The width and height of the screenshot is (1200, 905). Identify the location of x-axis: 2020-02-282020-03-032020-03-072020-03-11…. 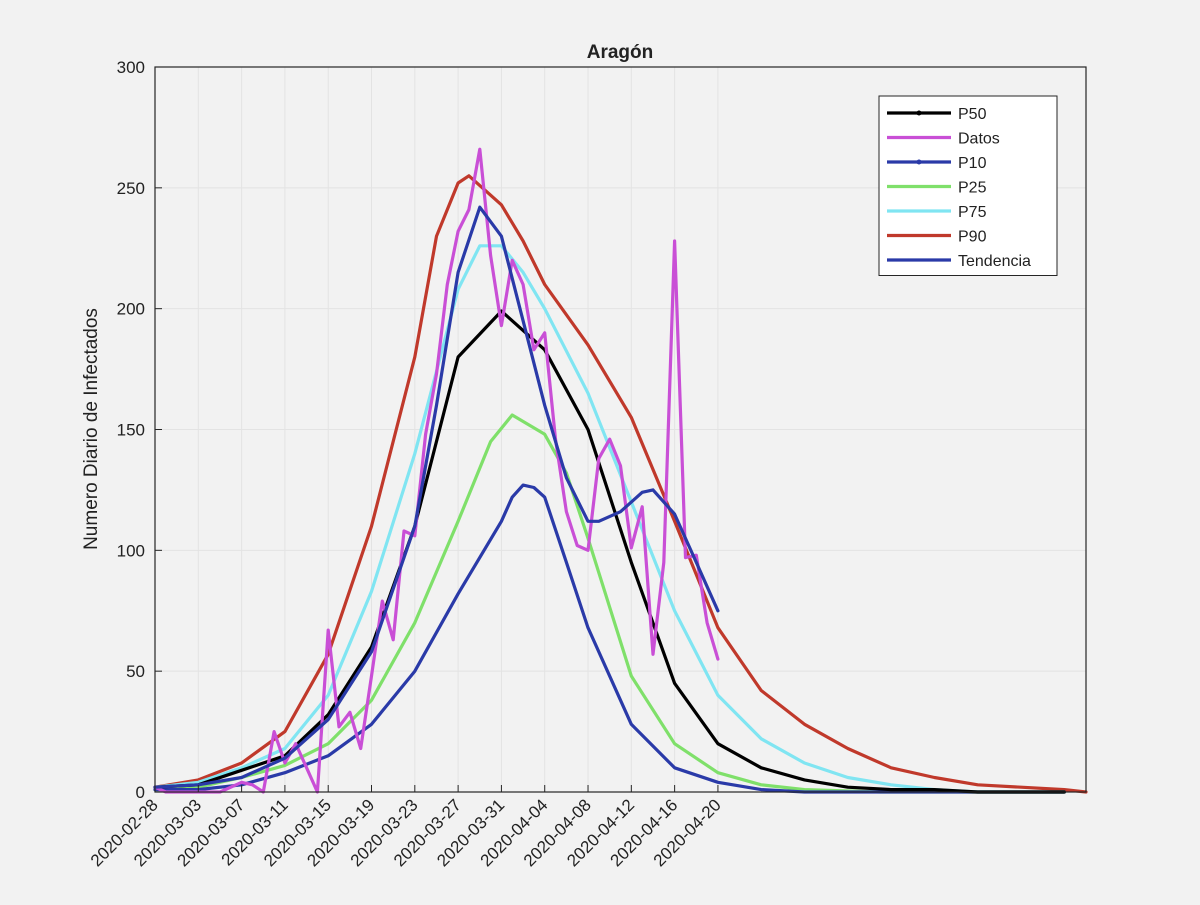
(406, 827).